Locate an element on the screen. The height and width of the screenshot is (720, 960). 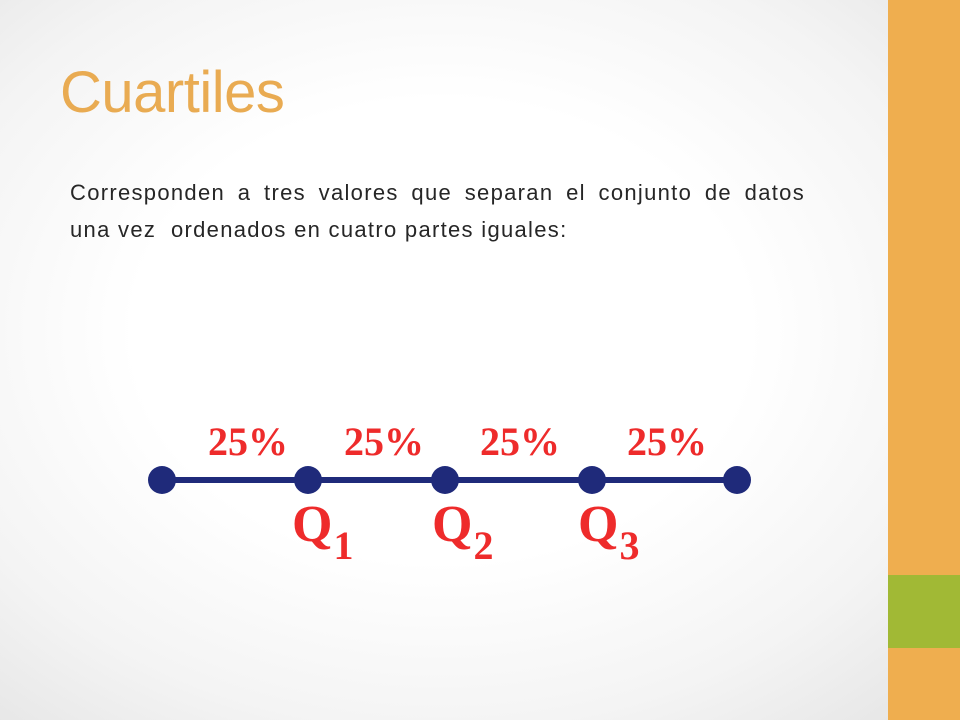
quartile-q3-dot is located at coordinates (592, 480).